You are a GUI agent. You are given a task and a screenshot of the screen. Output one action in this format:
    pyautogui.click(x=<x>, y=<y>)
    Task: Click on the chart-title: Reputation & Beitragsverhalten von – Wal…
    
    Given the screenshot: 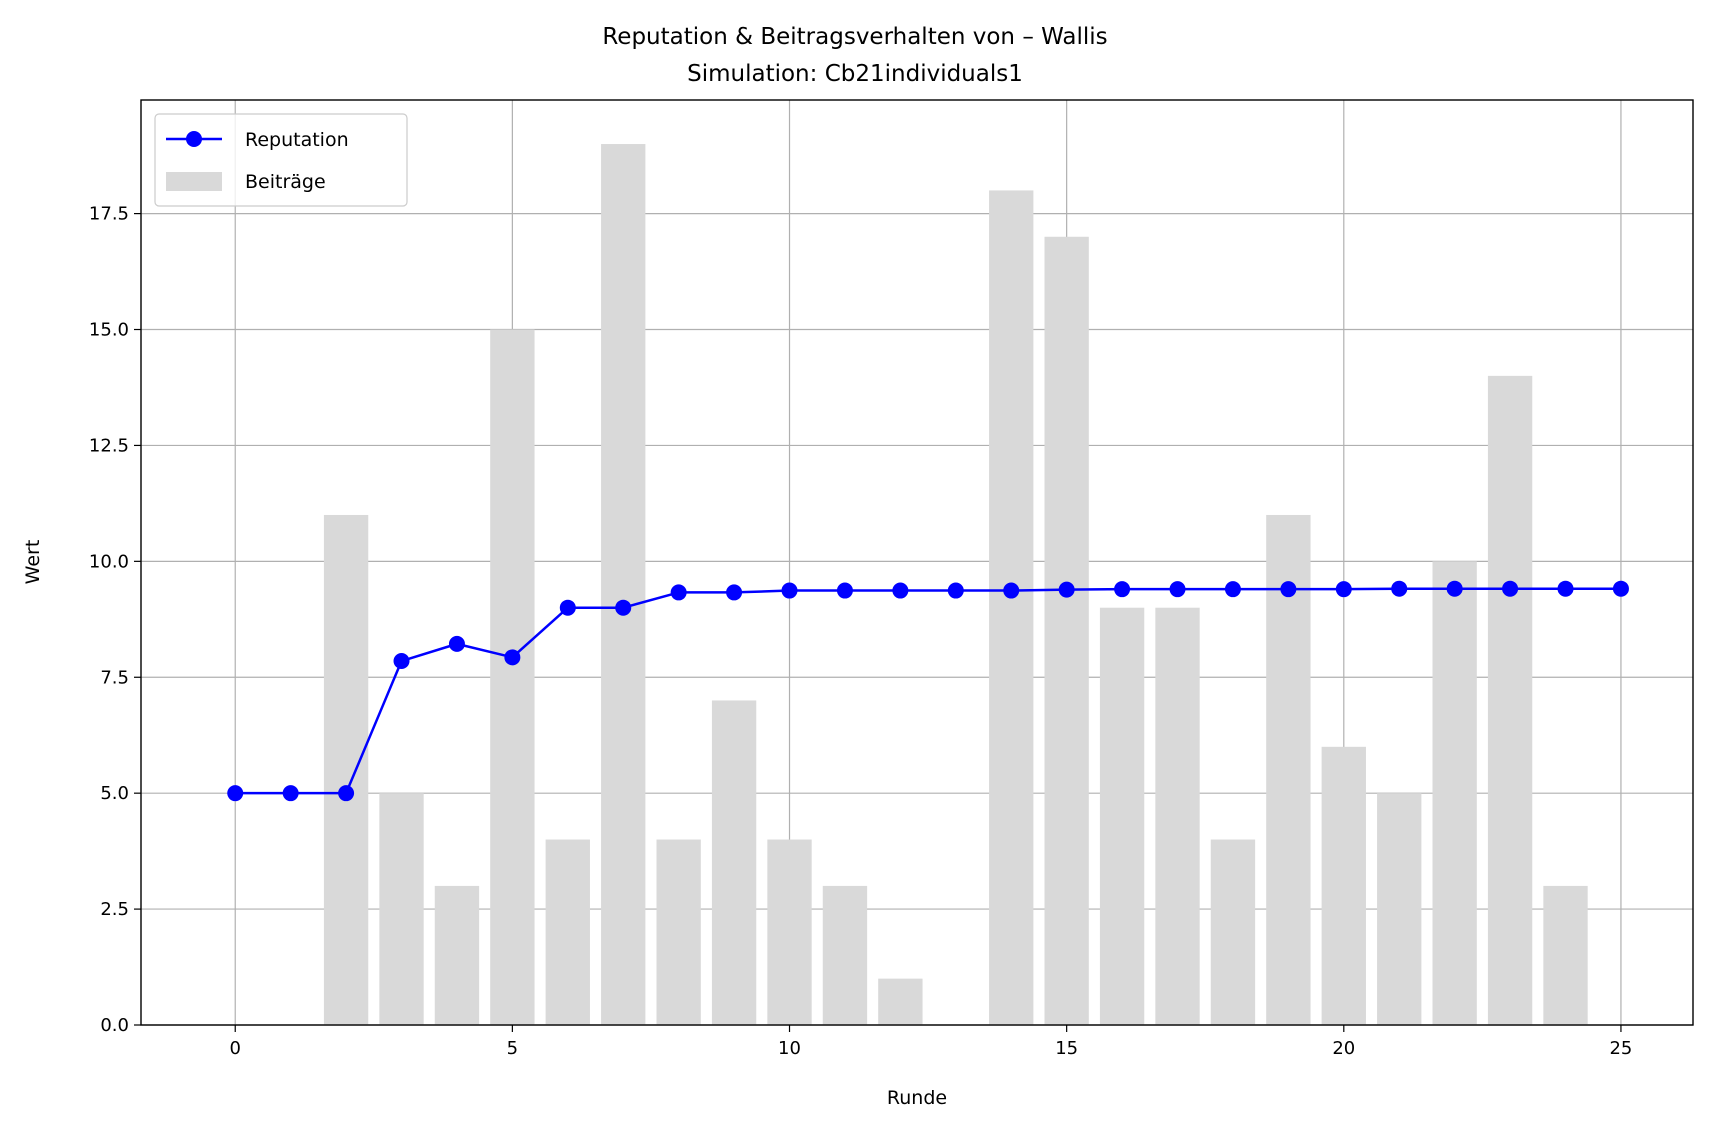 What is the action you would take?
    pyautogui.click(x=854, y=37)
    